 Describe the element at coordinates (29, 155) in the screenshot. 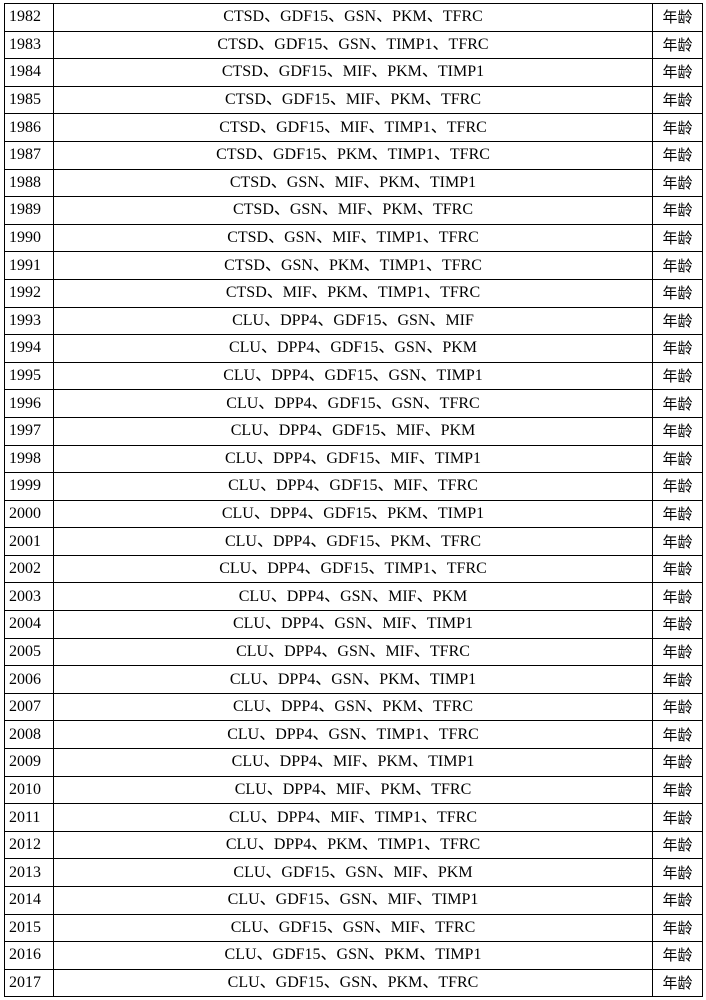

I see `row-number: 1987` at that location.